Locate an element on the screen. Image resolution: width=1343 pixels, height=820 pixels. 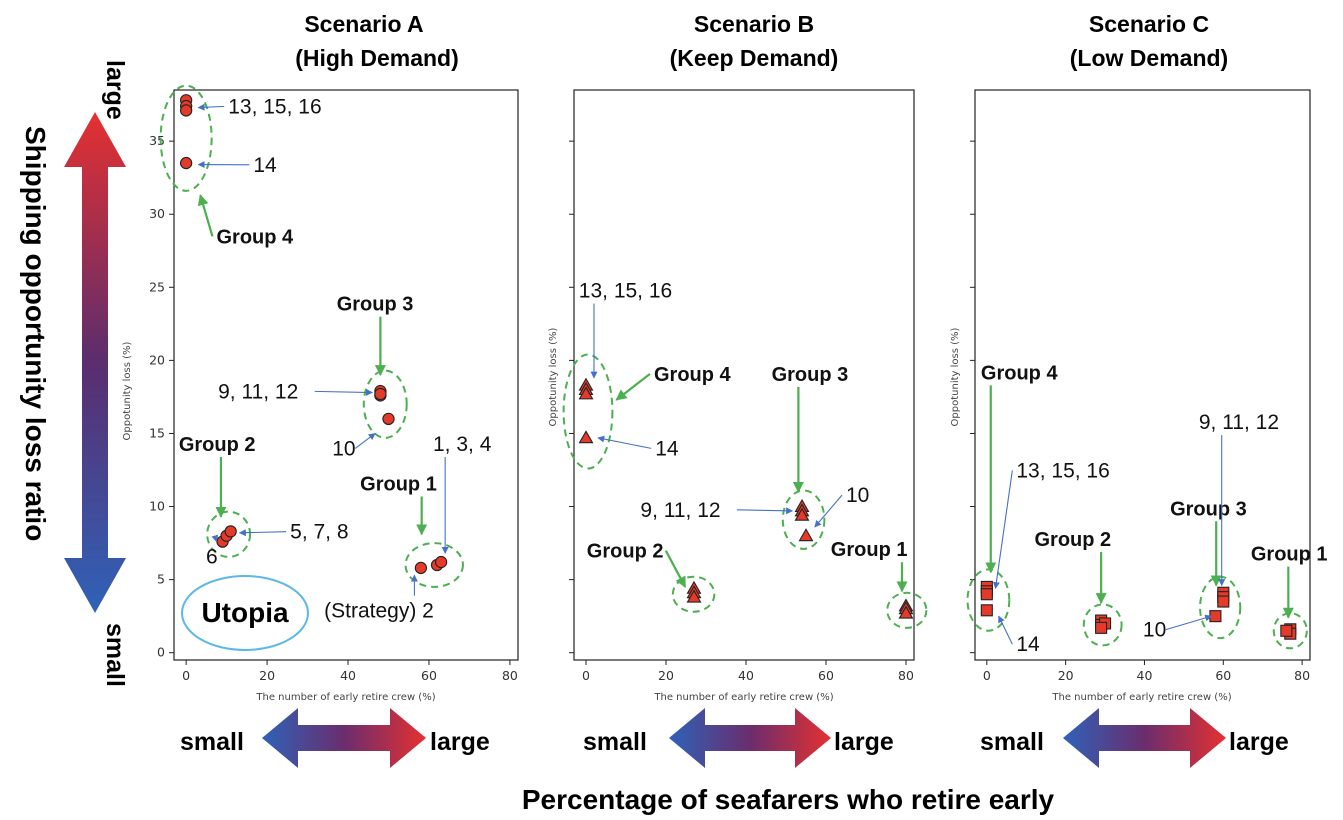
point-label-a: 9, 11, 12 is located at coordinates (258, 391).